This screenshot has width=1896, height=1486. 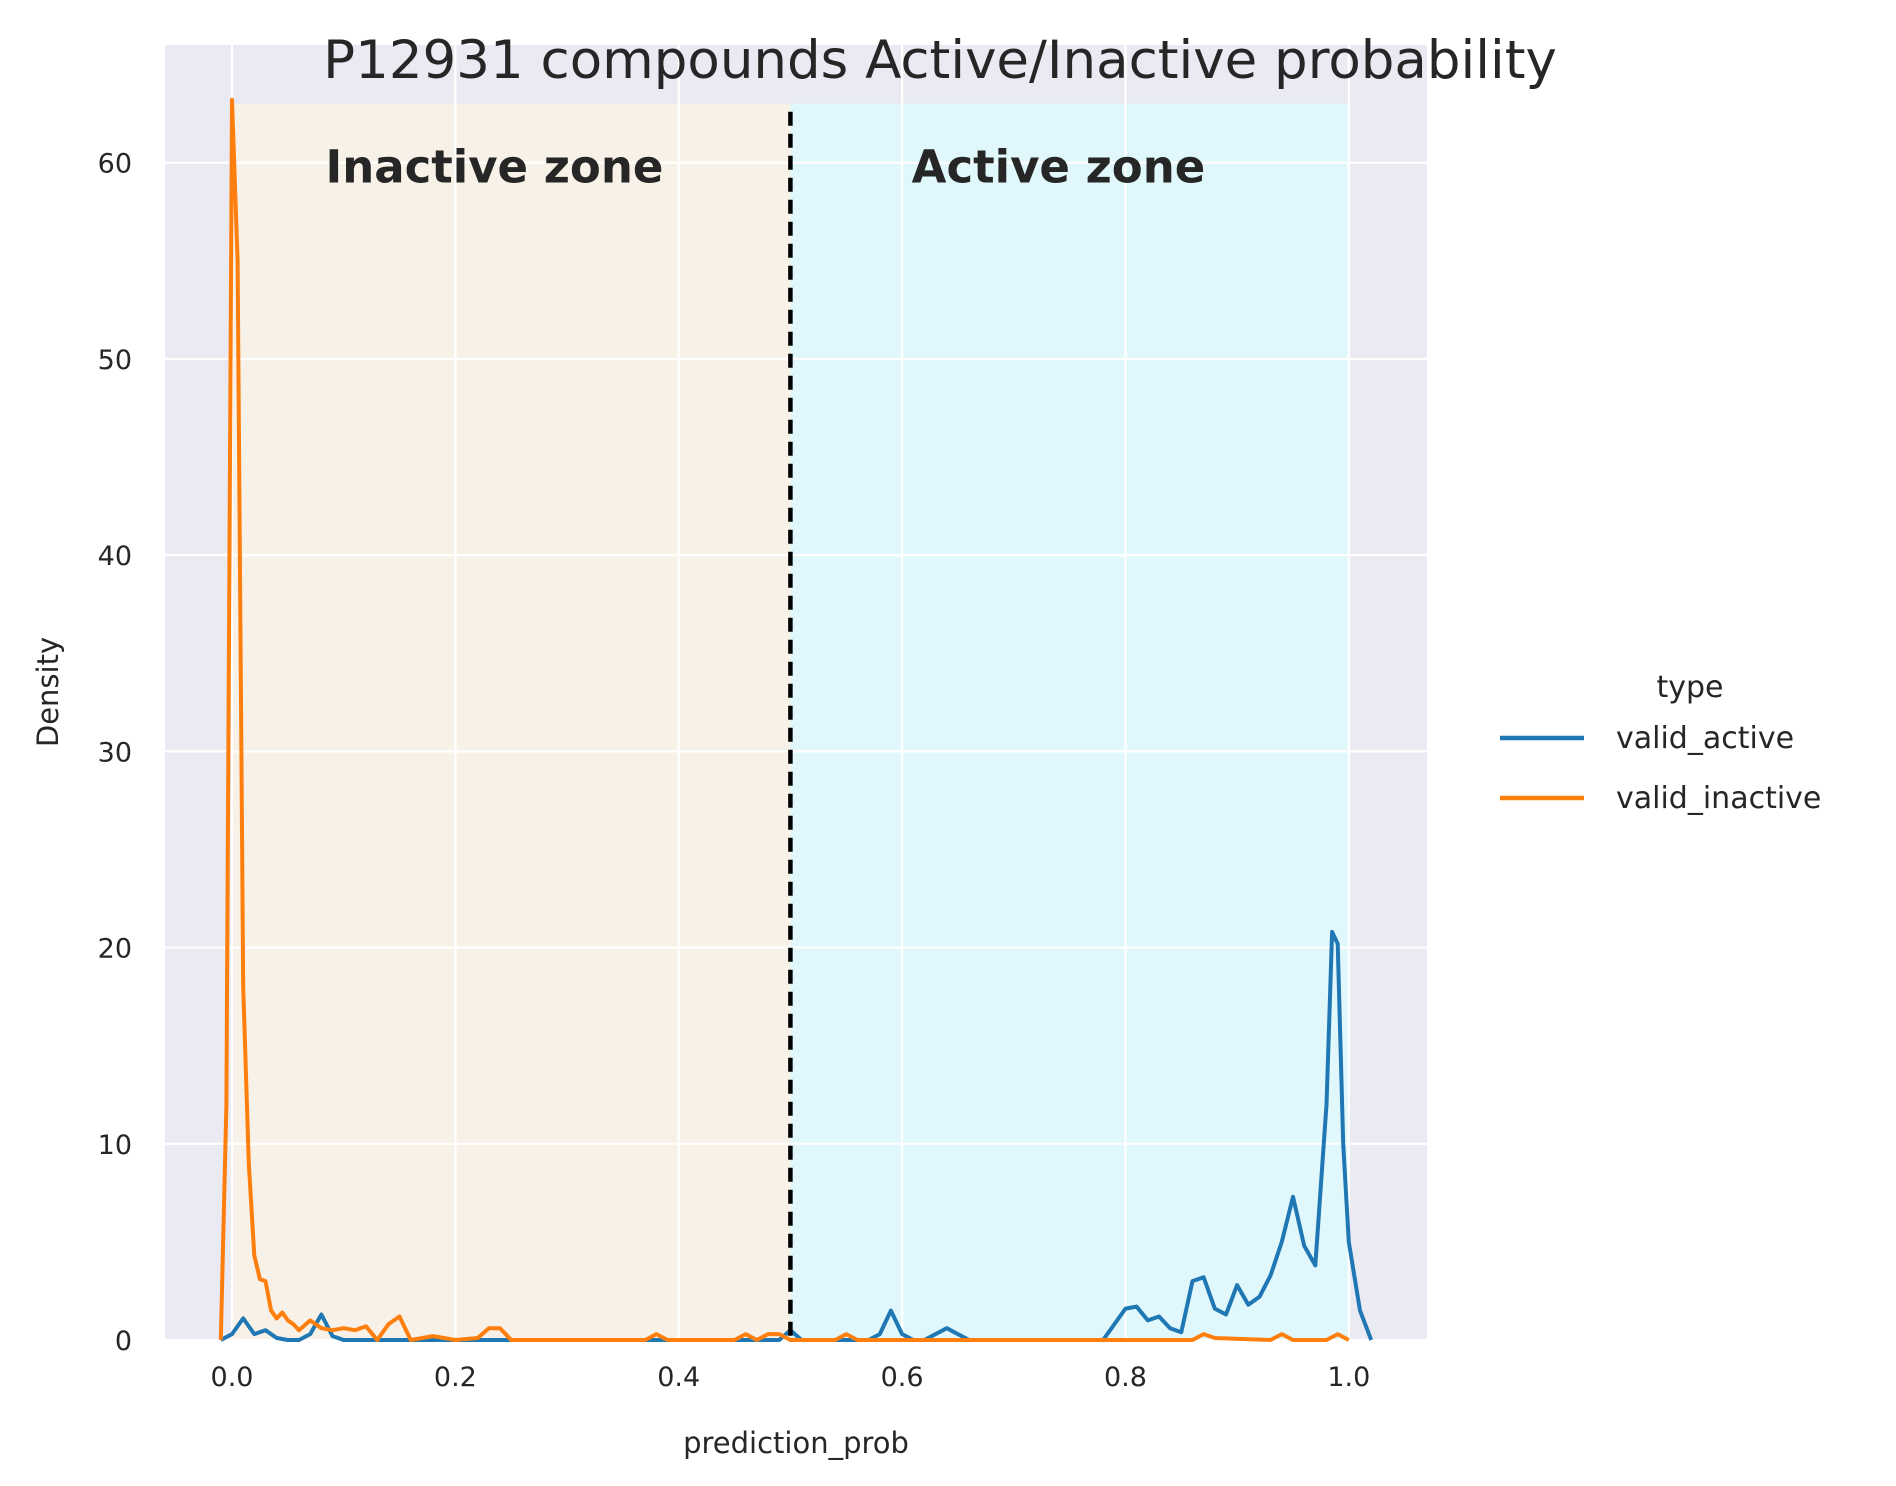 I want to click on x-tick-label: 0.4, so click(x=678, y=1377).